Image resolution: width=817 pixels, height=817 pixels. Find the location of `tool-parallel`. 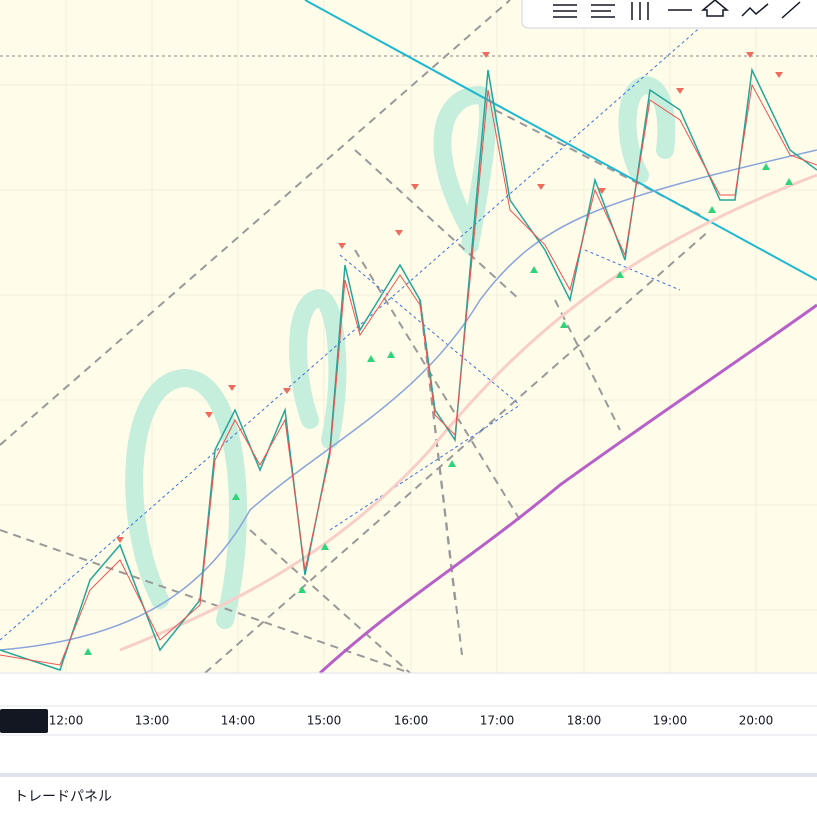

tool-parallel is located at coordinates (565, 11).